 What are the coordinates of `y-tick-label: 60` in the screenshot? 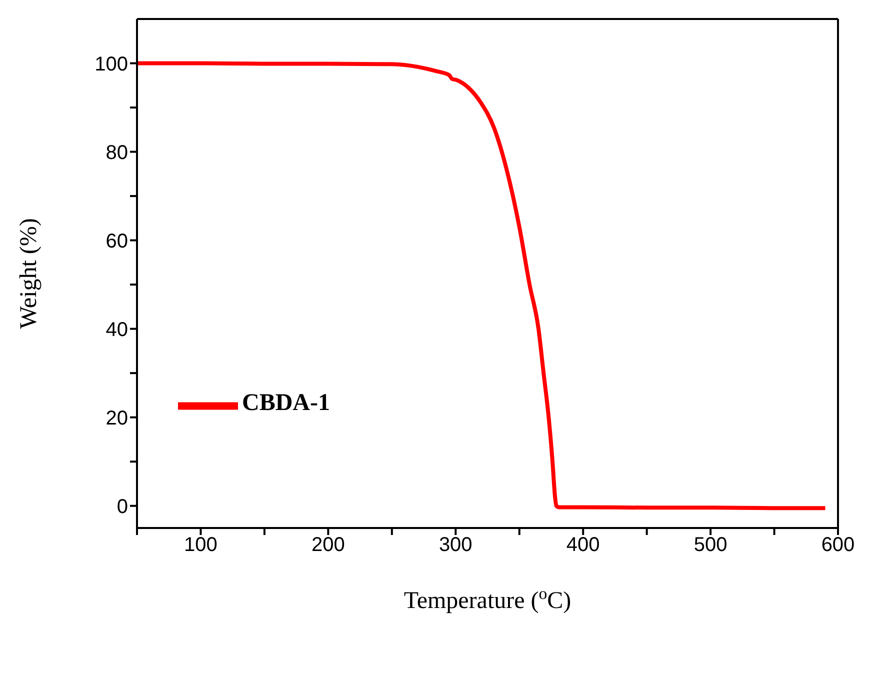 It's located at (117, 241).